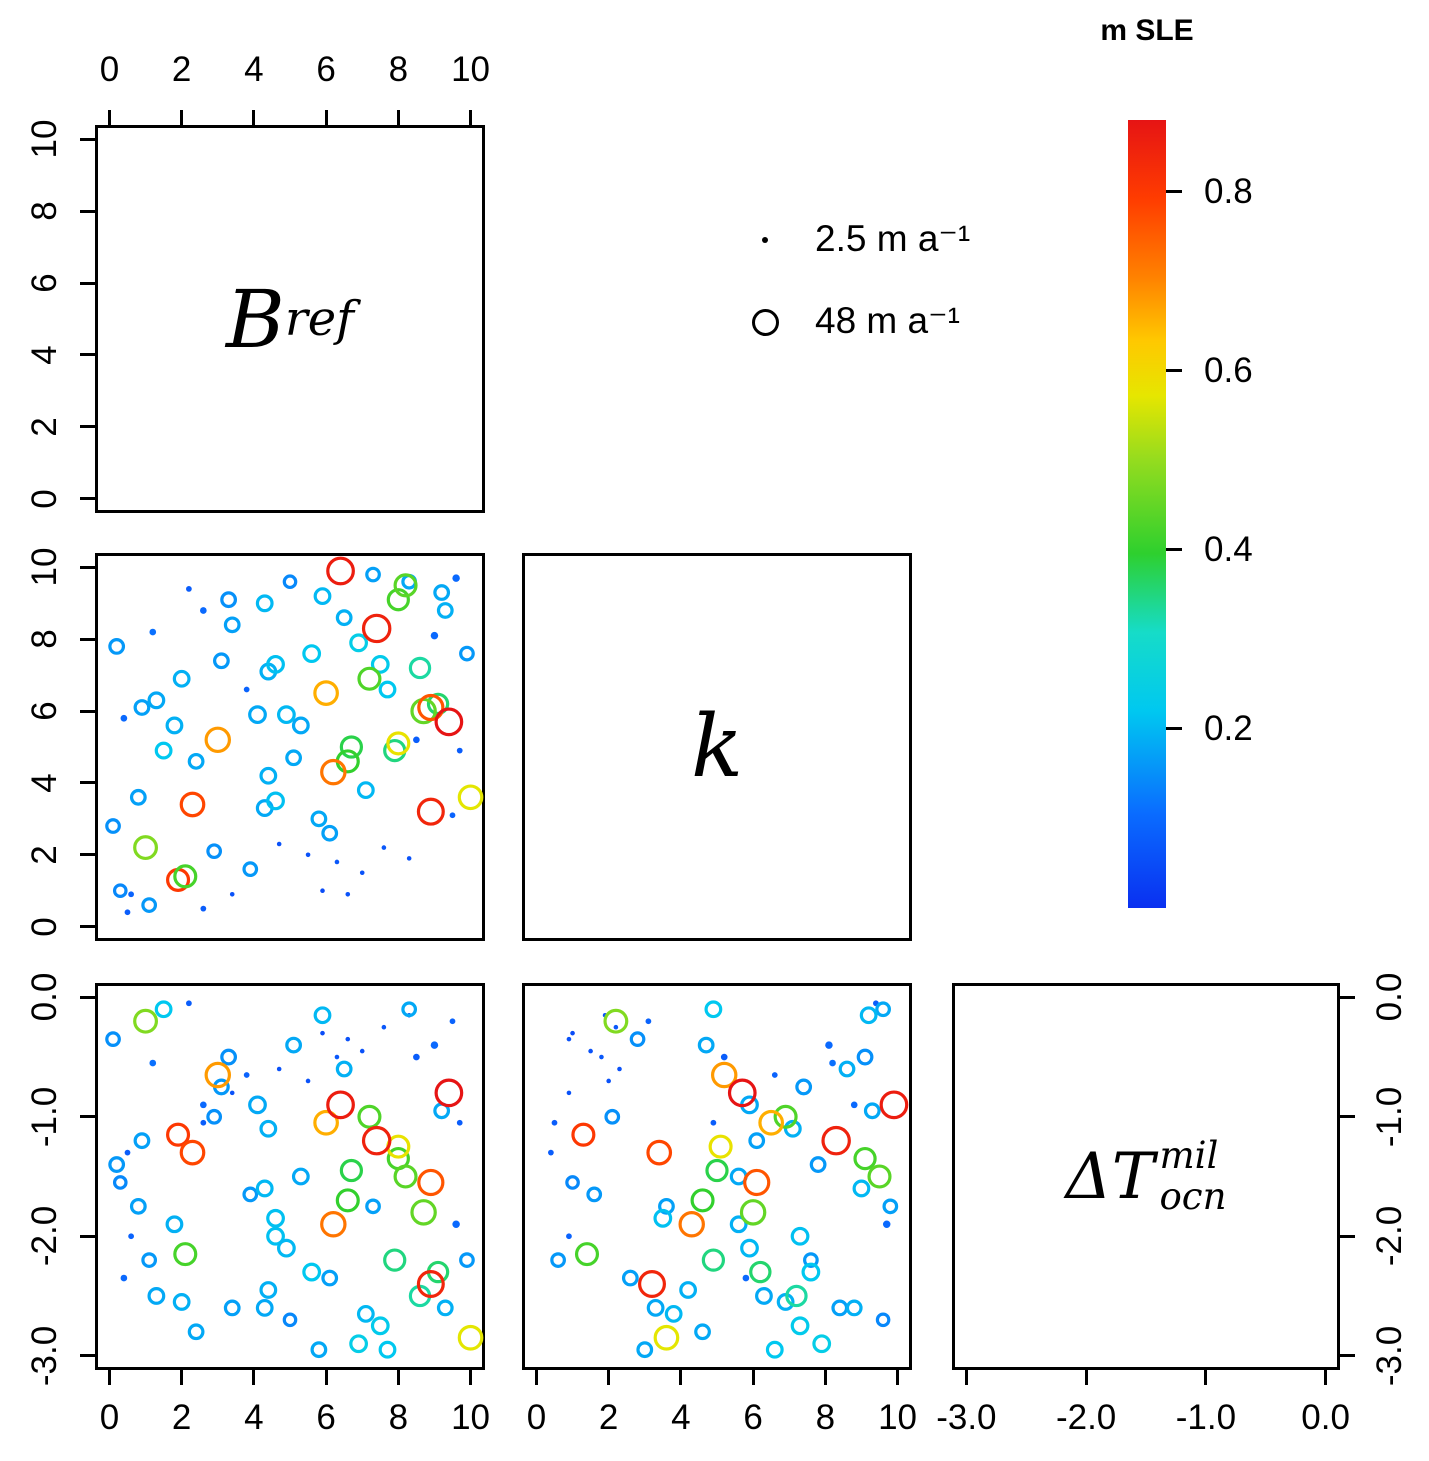 The height and width of the screenshot is (1461, 1429). Describe the element at coordinates (765, 322) in the screenshot. I see `legend-open-circle-symbol` at that location.